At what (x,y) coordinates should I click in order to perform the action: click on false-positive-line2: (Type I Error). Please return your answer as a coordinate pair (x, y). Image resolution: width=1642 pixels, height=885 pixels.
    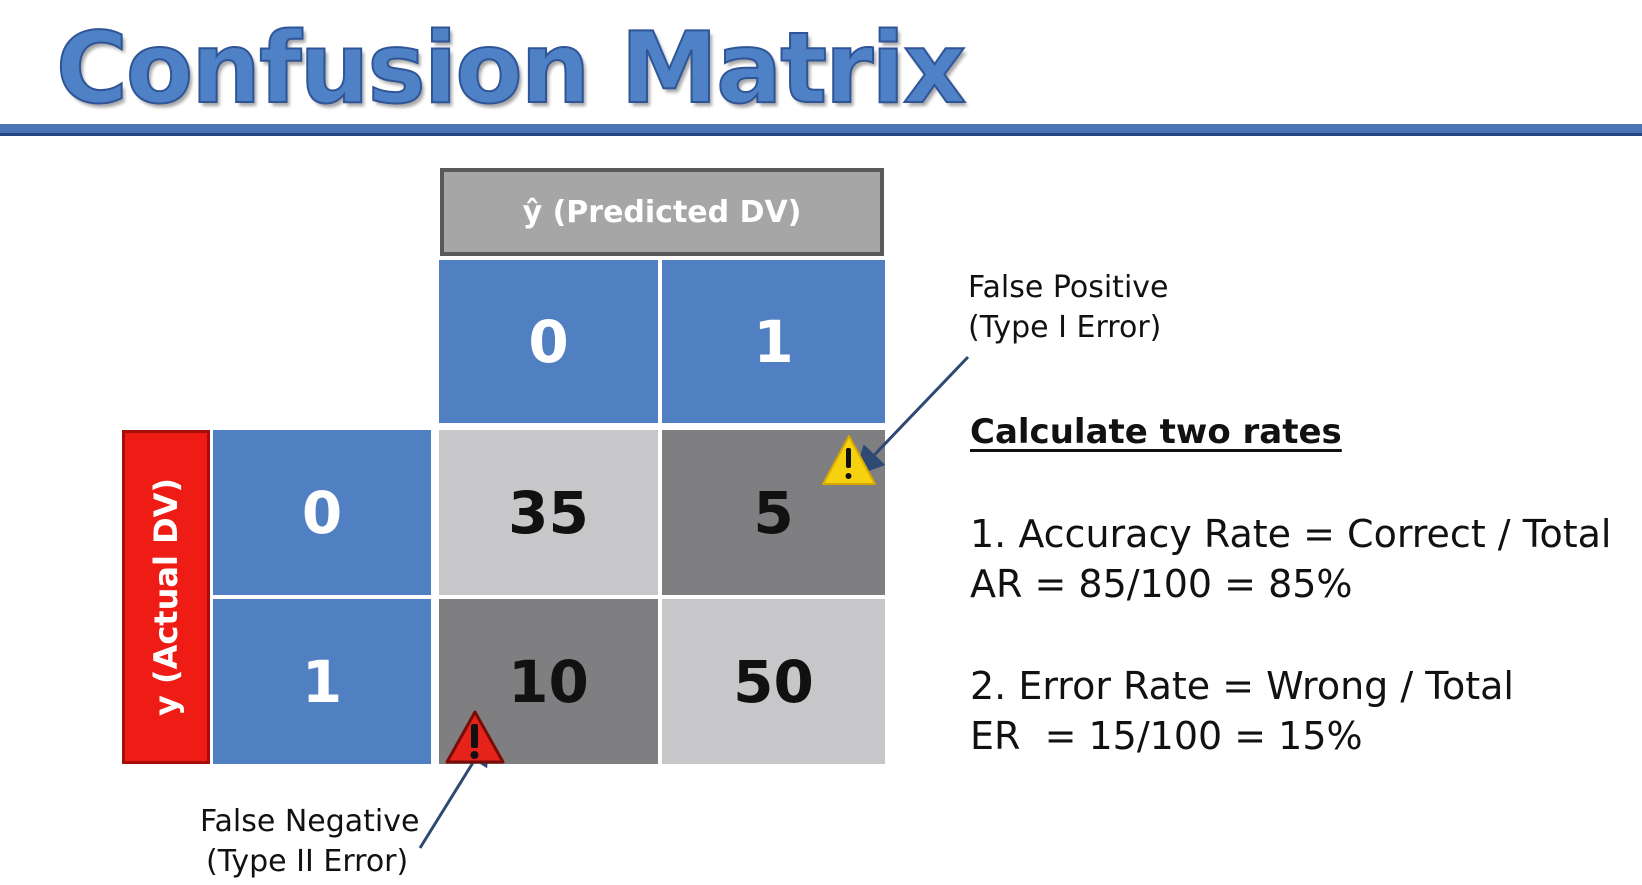
    Looking at the image, I should click on (1065, 327).